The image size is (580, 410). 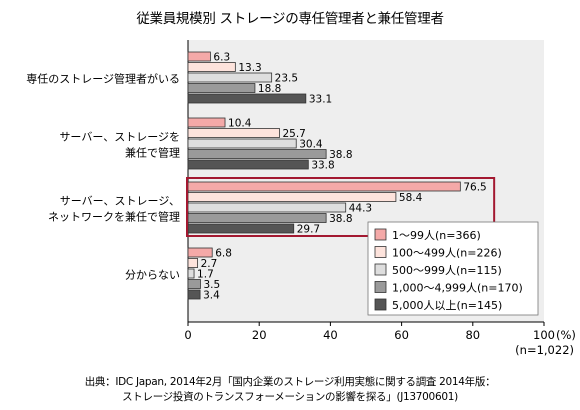 What do you see at coordinates (447, 253) in the screenshot?
I see `legend-label: 100～499人(n=226)` at bounding box center [447, 253].